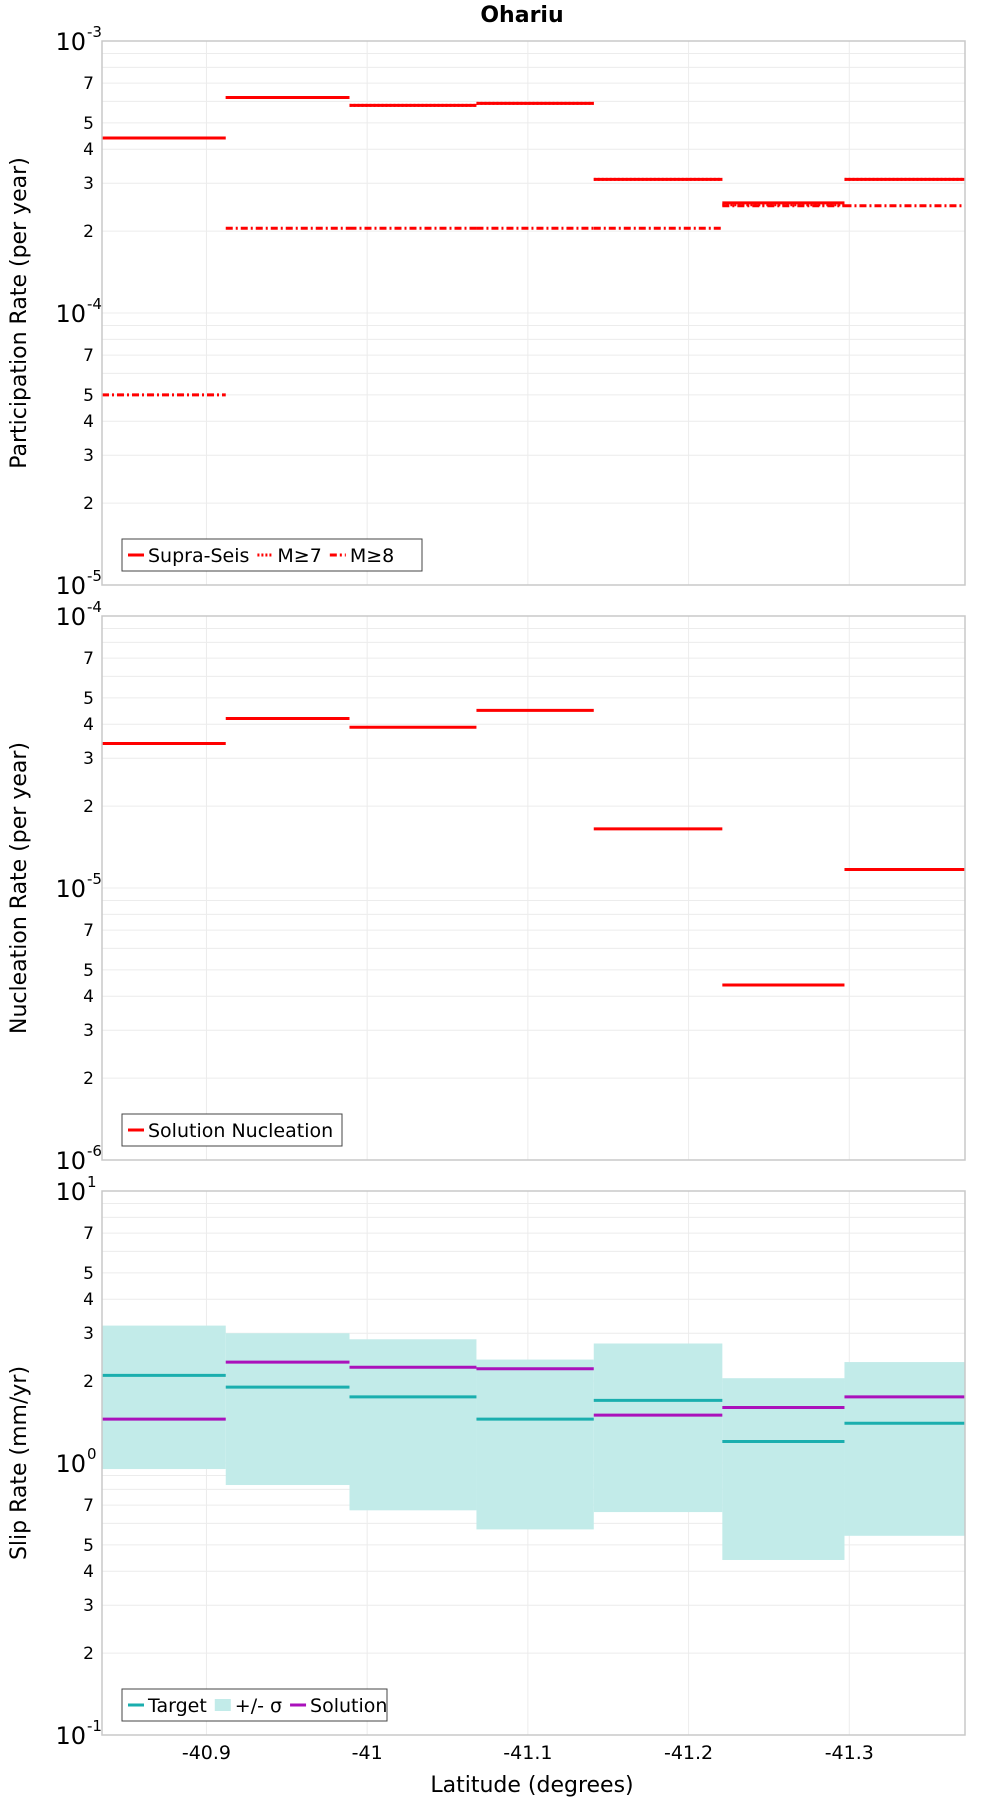  Describe the element at coordinates (688, 1753) in the screenshot. I see `x-tick-label: -41.2` at that location.